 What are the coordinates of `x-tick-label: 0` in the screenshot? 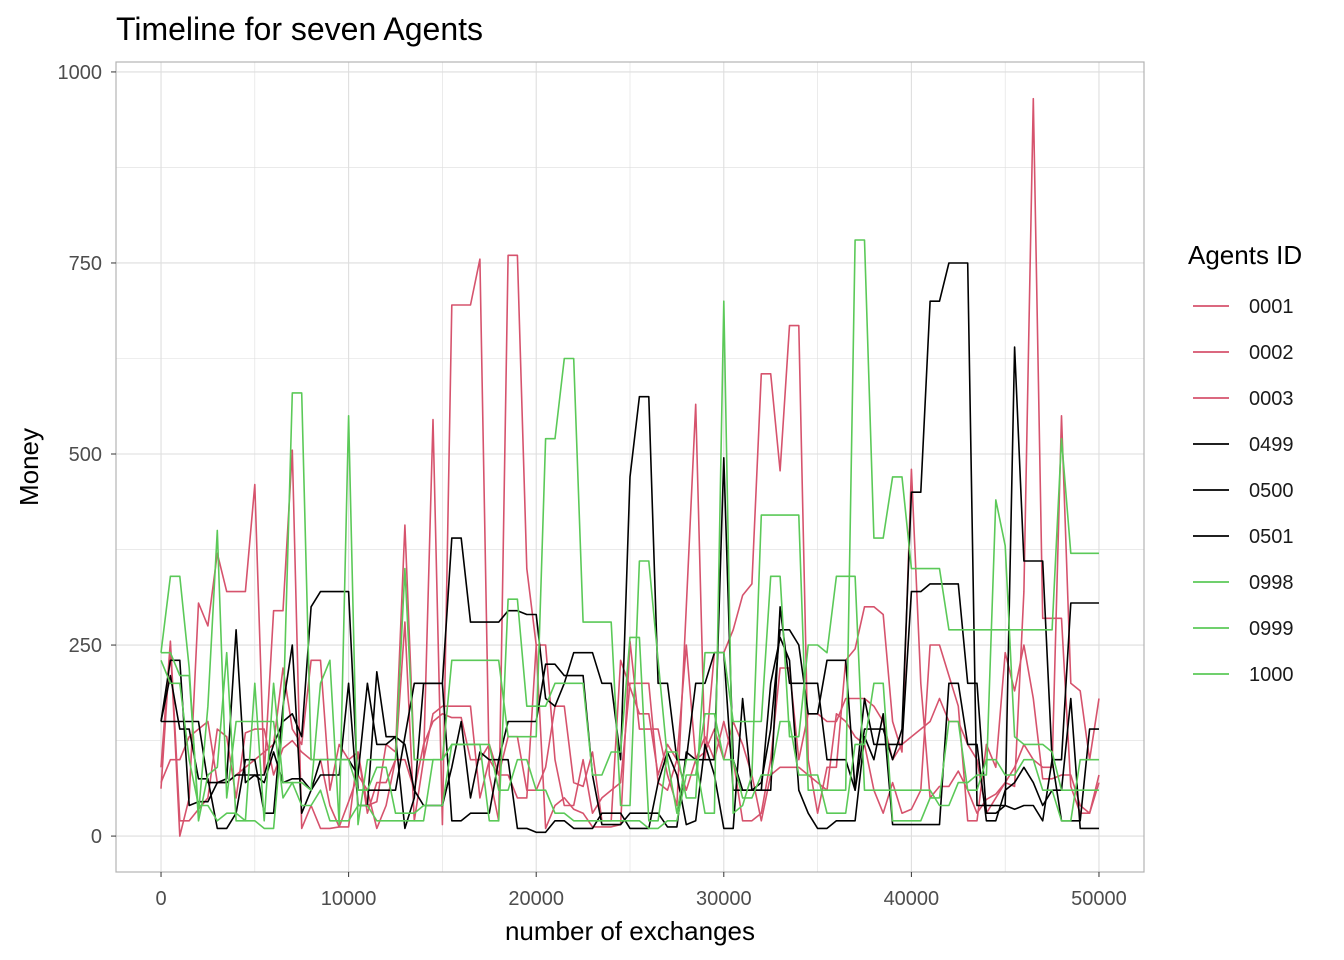 It's located at (160, 899).